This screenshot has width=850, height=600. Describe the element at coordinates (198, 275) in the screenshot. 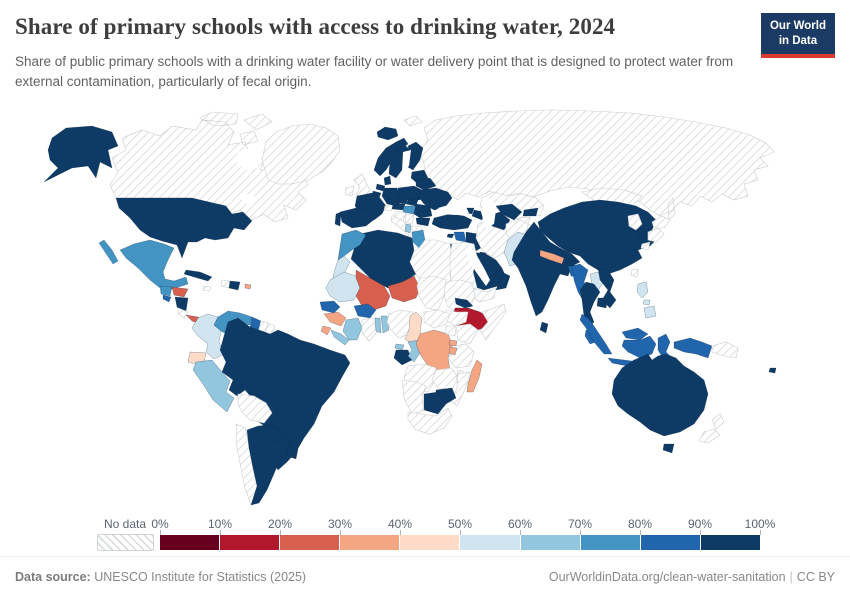

I see `country-cuba` at that location.